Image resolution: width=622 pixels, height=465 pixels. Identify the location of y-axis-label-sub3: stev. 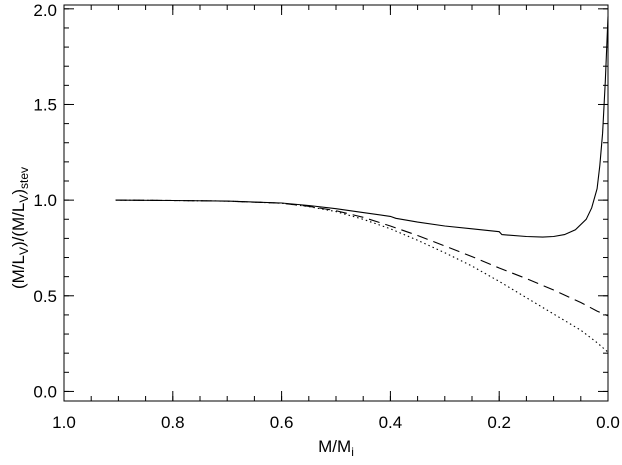
(24, 178).